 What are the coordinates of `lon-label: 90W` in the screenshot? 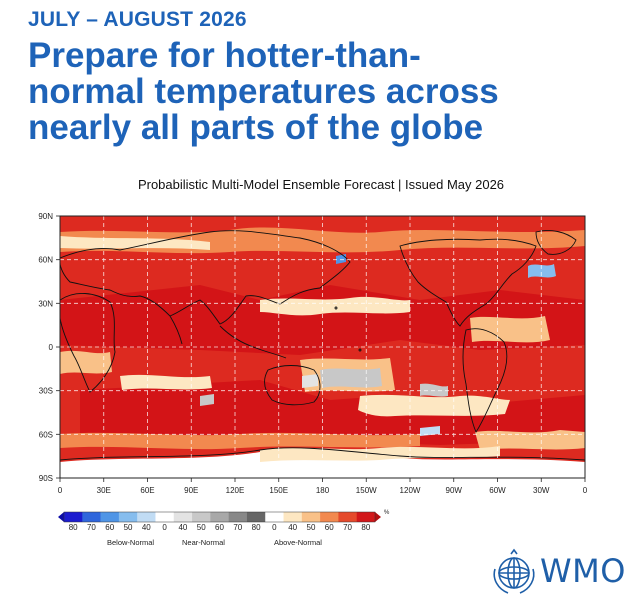 It's located at (454, 490).